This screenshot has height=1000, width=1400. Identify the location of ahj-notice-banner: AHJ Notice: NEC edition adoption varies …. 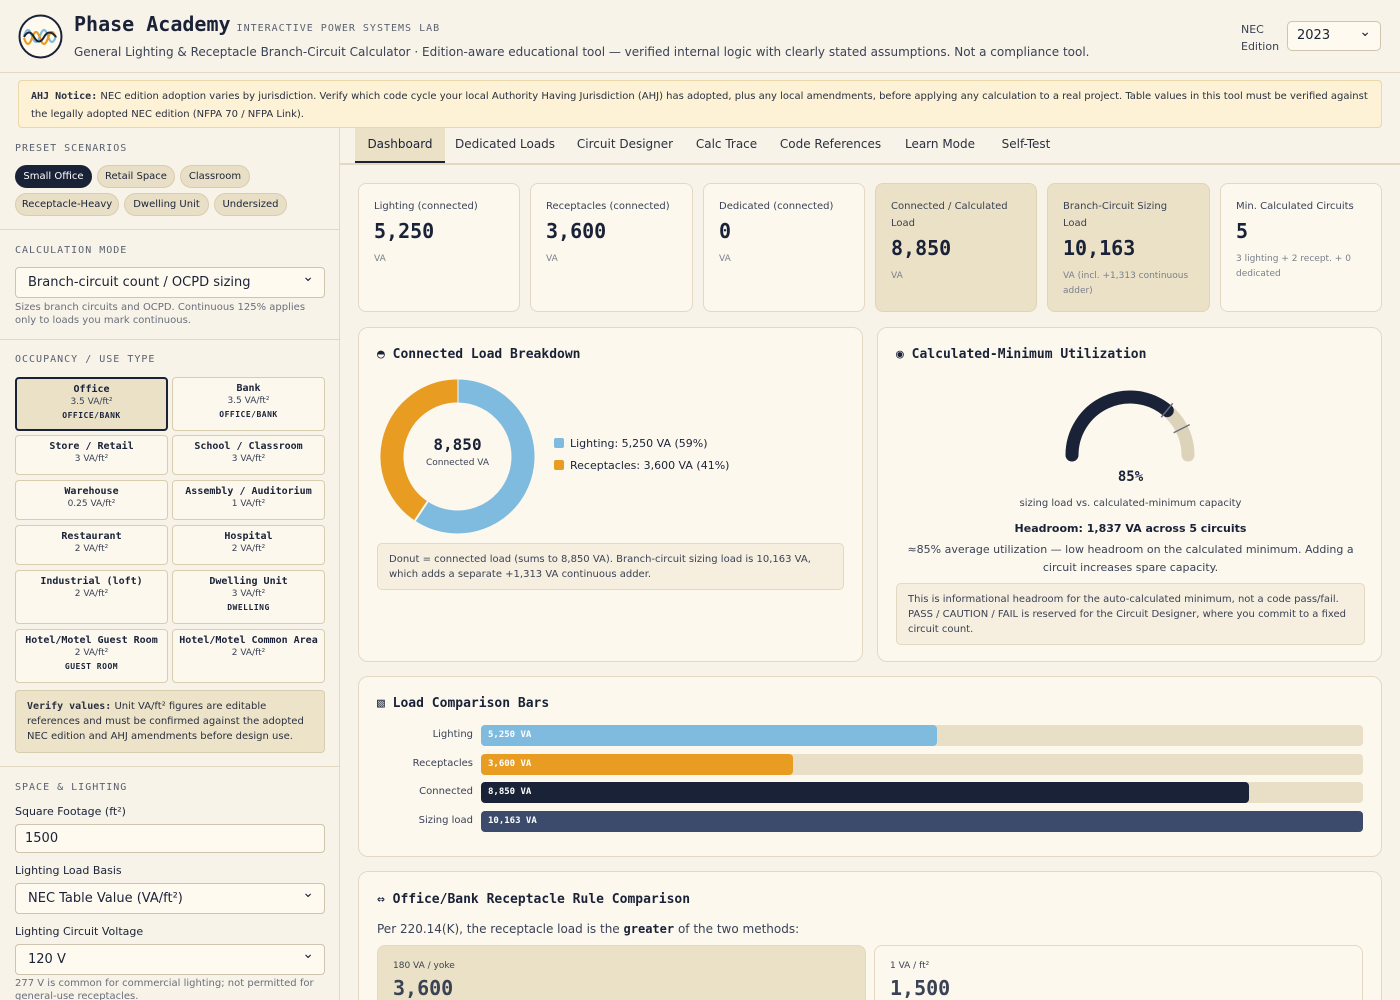
(700, 104).